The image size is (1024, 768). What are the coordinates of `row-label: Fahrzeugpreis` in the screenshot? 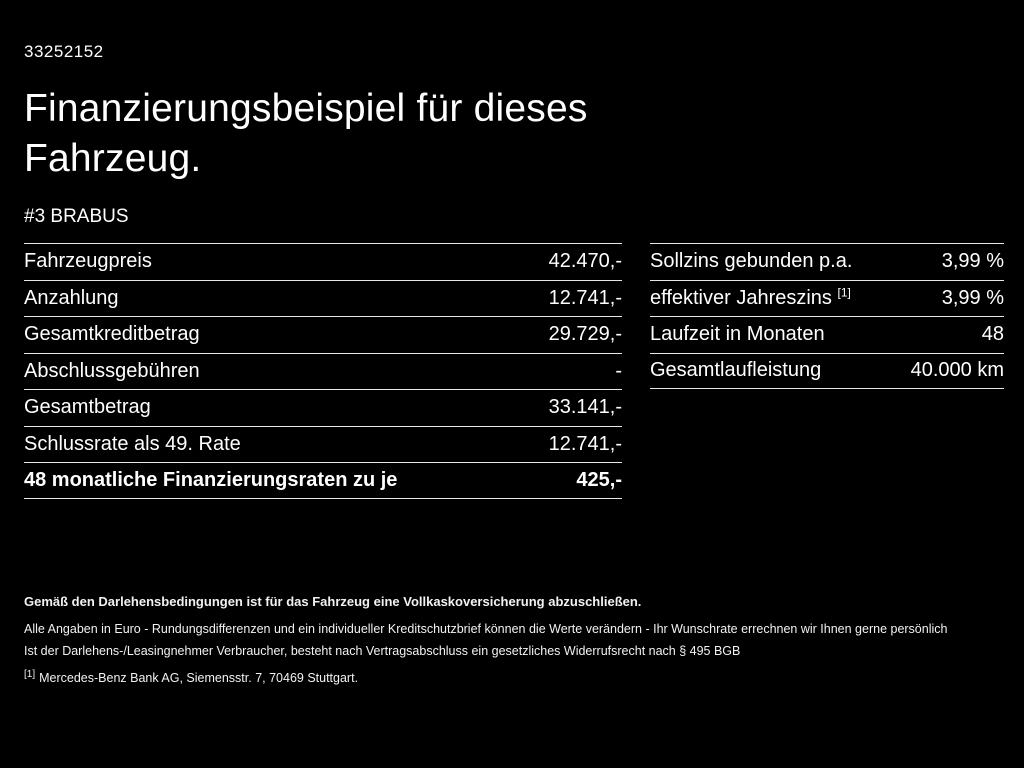 It's located at (88, 261).